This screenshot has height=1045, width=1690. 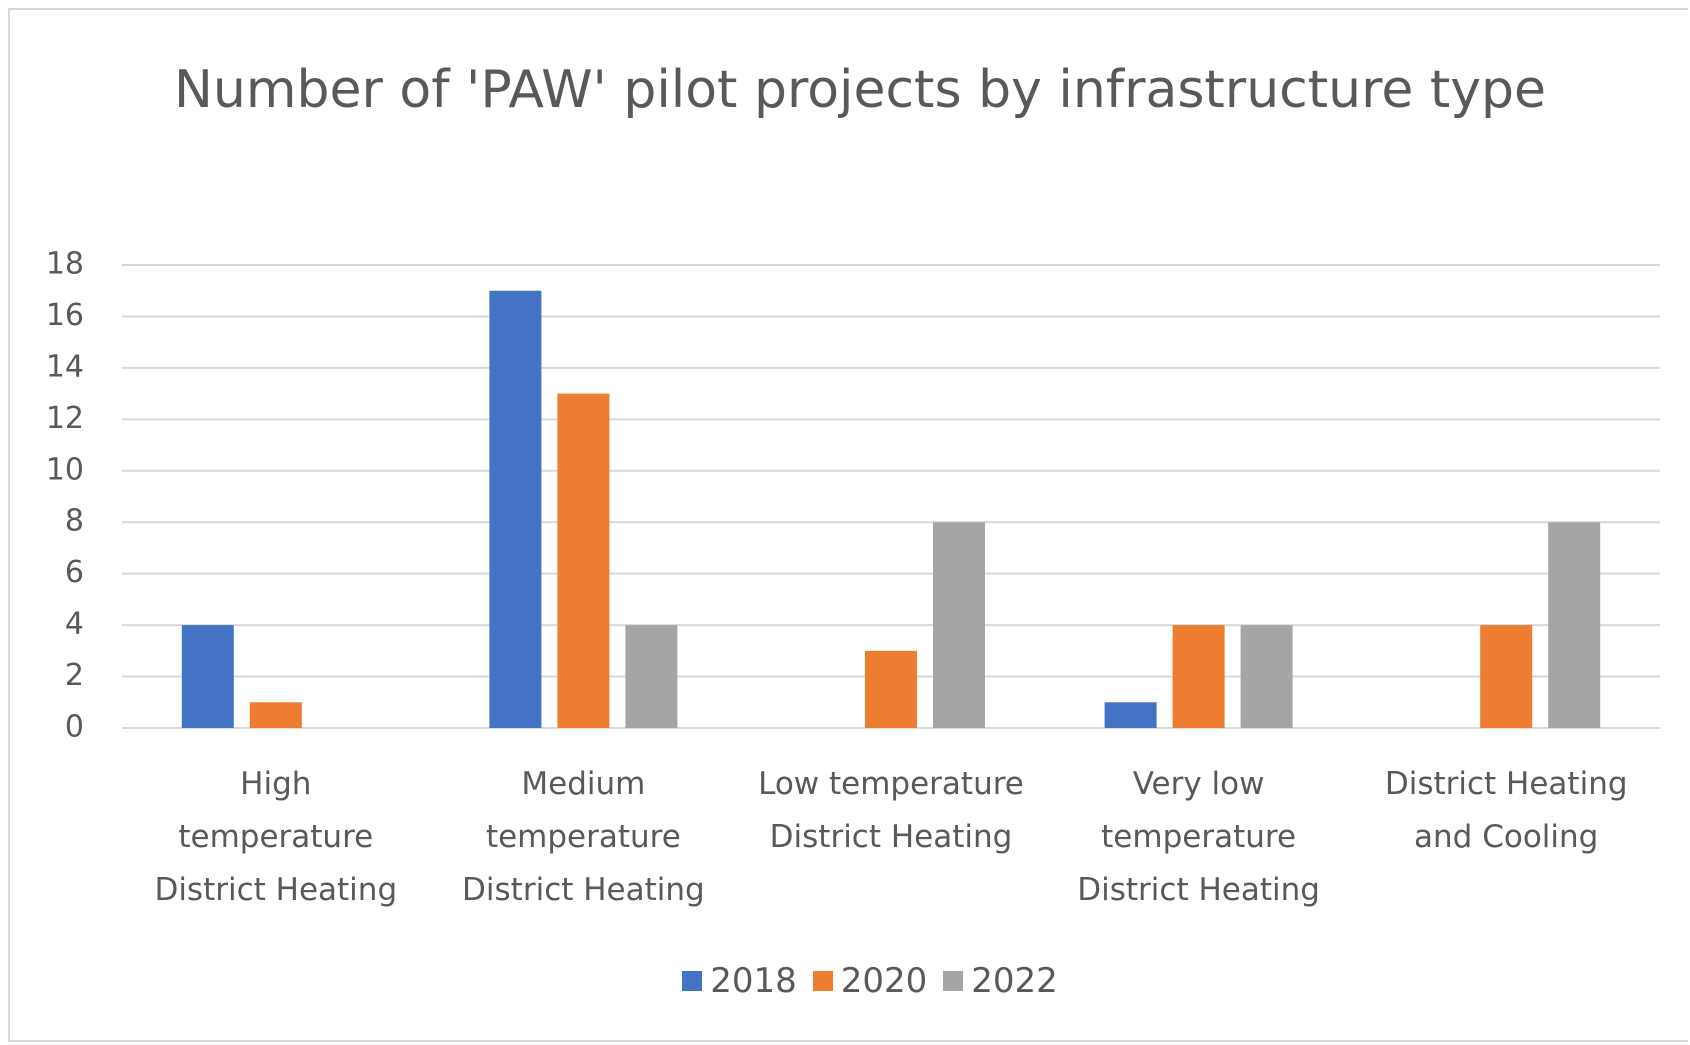 What do you see at coordinates (583, 837) in the screenshot?
I see `x-tick-label: Medium temperature District Heating` at bounding box center [583, 837].